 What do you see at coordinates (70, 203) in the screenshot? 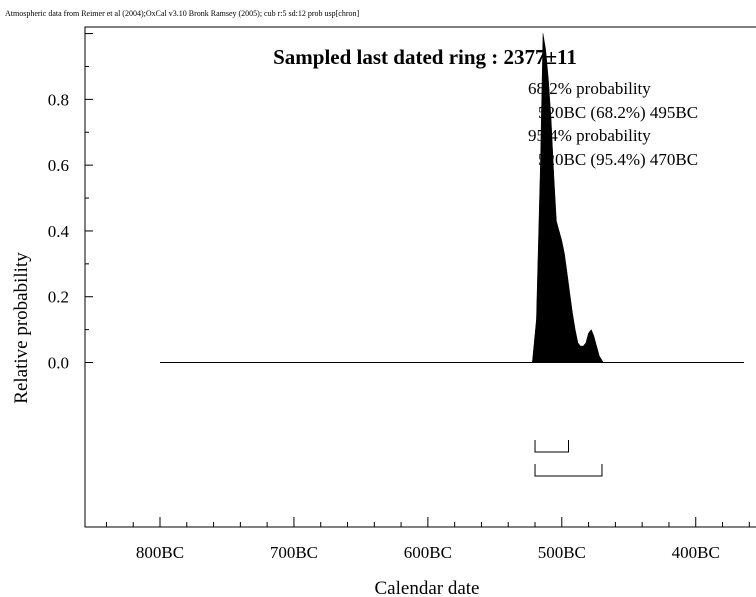
I see `y-axis: 0.0 0.2 0.4 0.6 0.8` at bounding box center [70, 203].